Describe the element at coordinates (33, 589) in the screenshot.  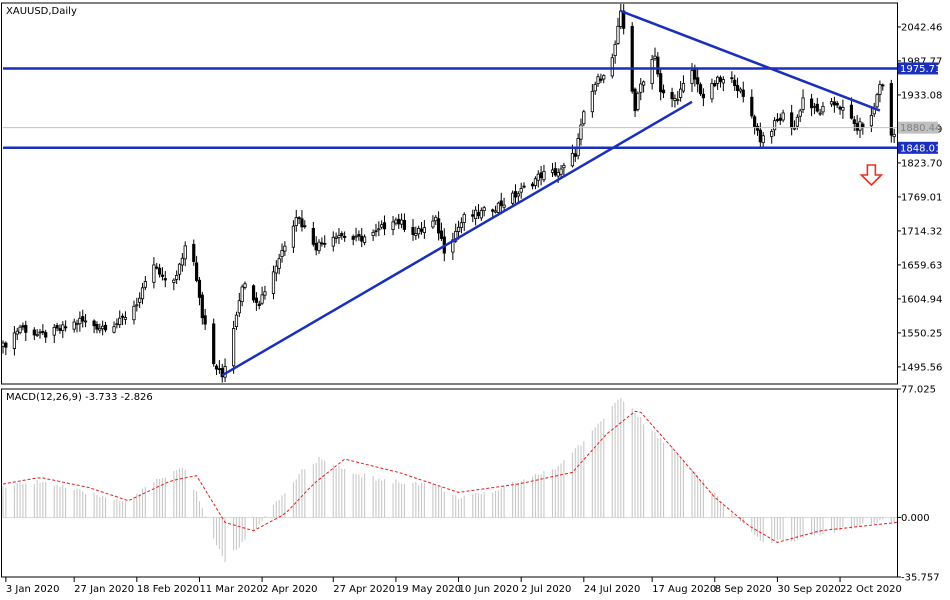
I see `x-tick-label: 3 Jan 2020` at that location.